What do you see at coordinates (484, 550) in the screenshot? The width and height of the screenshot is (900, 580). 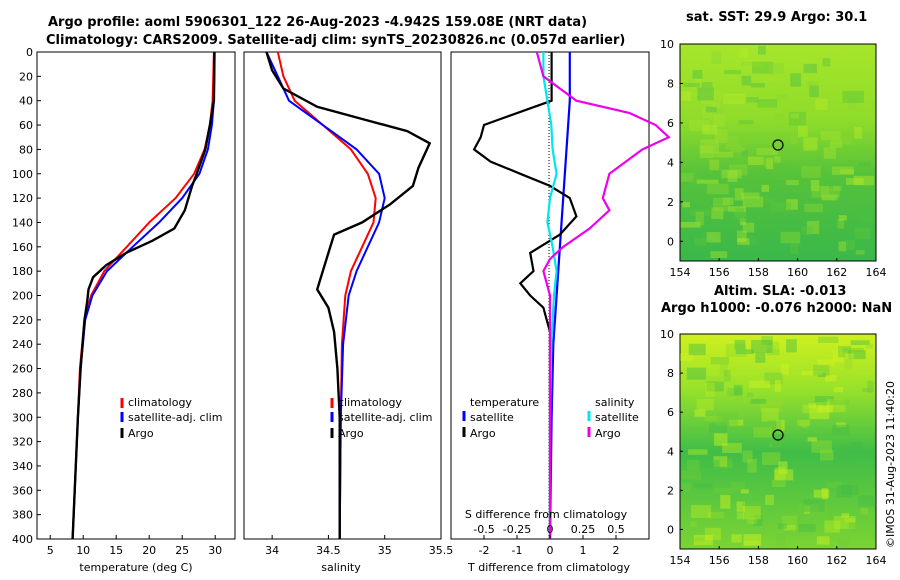 I see `xtick-label: -2` at bounding box center [484, 550].